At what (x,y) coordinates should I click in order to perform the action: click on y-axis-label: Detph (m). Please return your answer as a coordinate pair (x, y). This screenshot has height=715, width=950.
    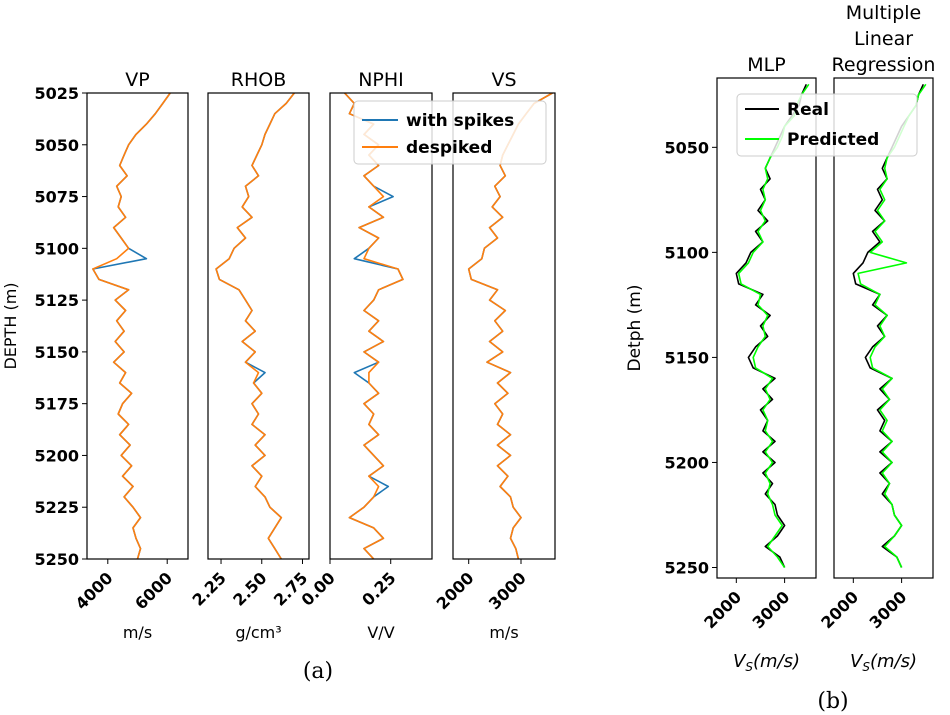
    Looking at the image, I should click on (635, 327).